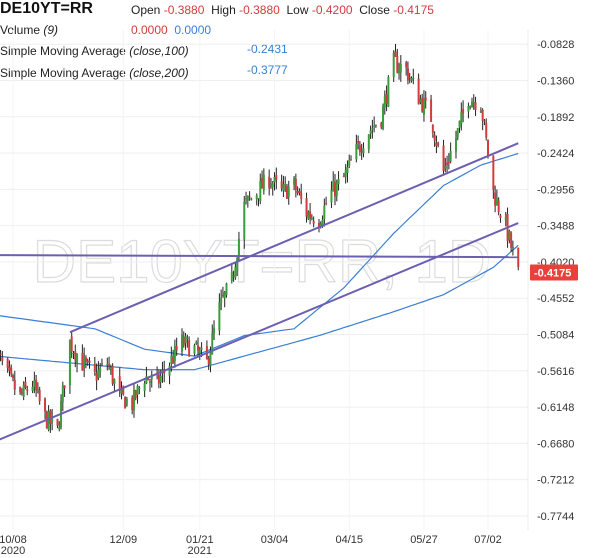 The height and width of the screenshot is (558, 601). I want to click on x-tick-label: 12/09, so click(124, 540).